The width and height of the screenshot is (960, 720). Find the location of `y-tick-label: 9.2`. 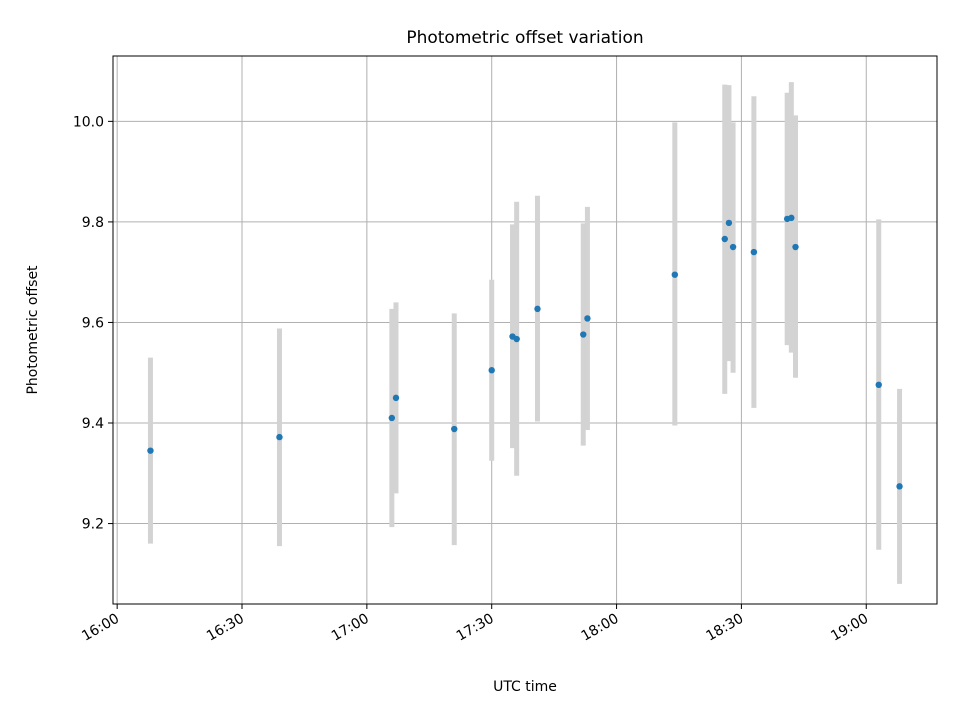

y-tick-label: 9.2 is located at coordinates (93, 525).